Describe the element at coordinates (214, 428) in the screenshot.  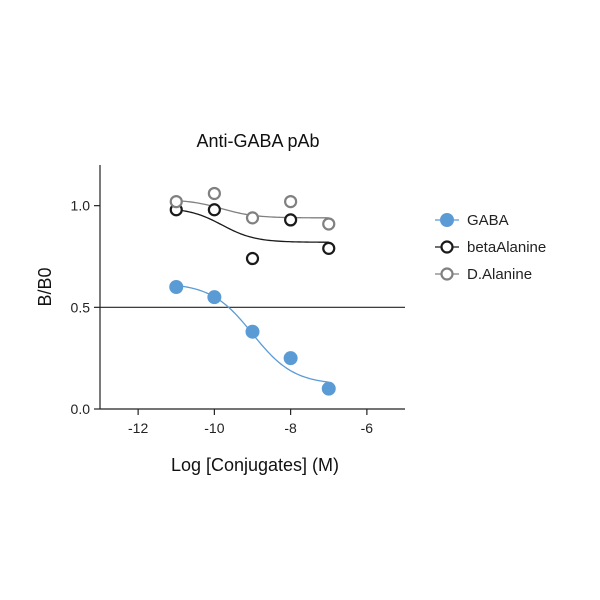
I see `x-tick-label: -10` at that location.